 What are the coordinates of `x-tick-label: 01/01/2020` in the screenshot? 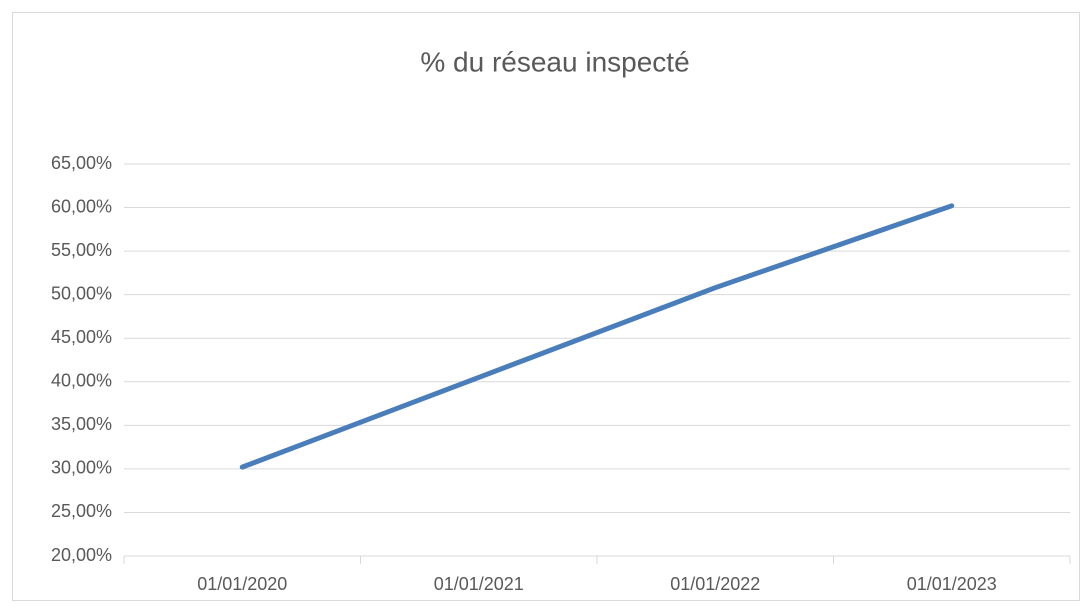 It's located at (242, 584).